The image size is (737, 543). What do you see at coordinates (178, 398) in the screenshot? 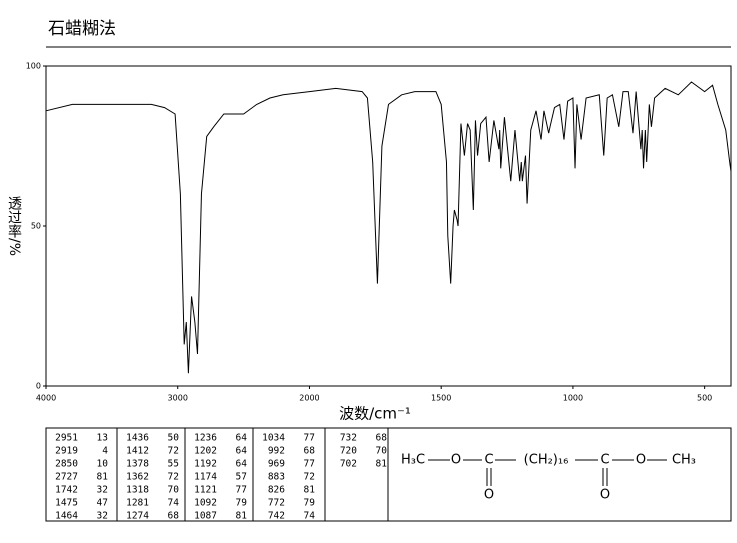
I see `x-tick-label: 3000` at bounding box center [178, 398].